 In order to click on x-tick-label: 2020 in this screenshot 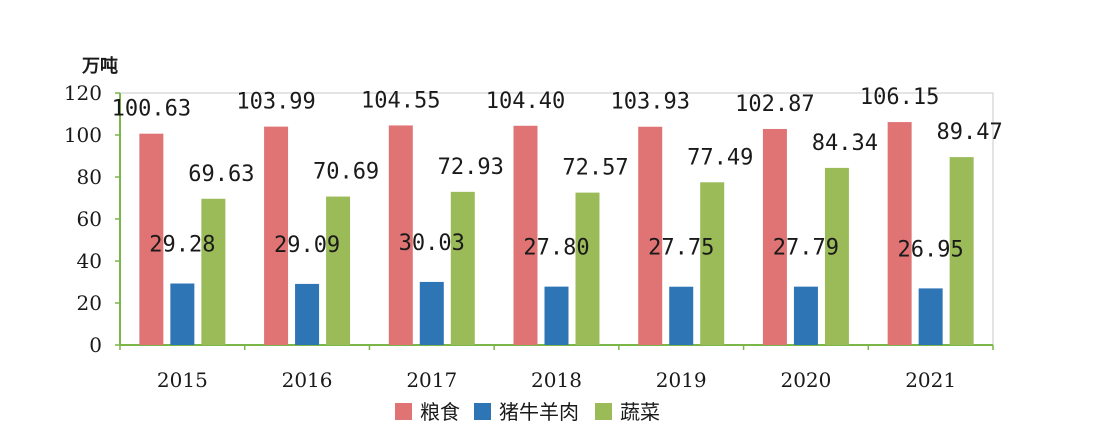, I will do `click(805, 380)`.